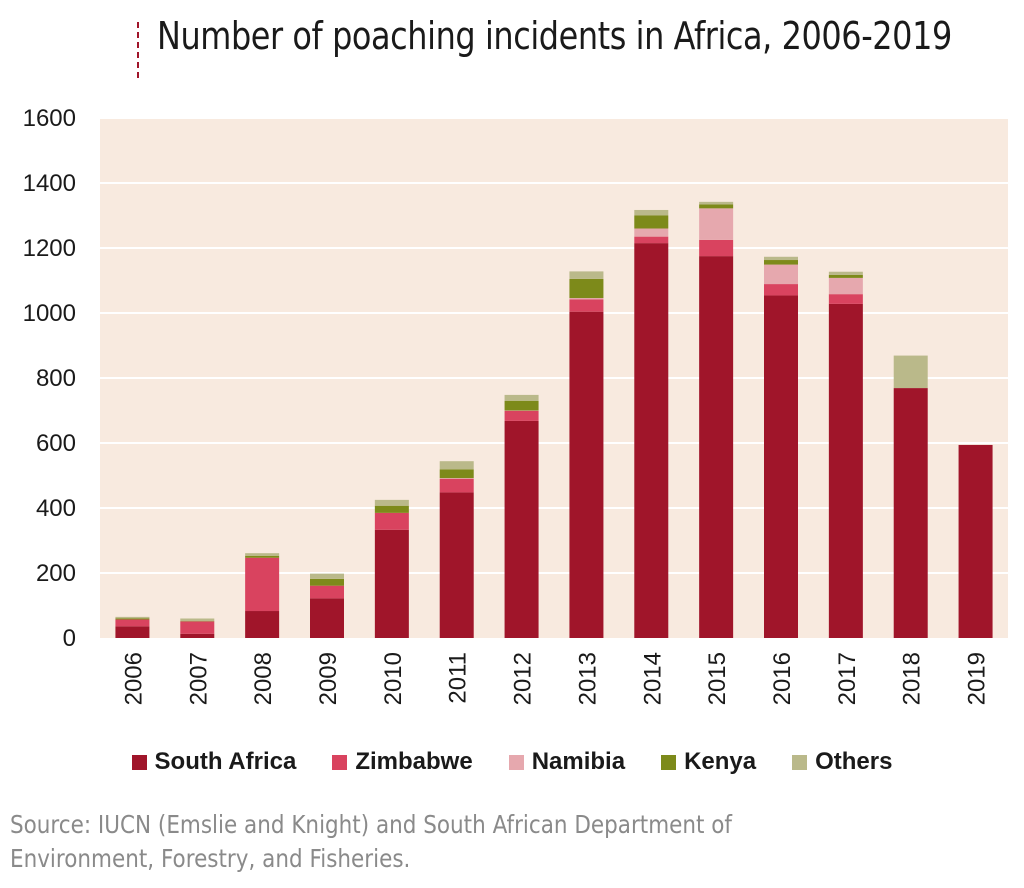 The width and height of the screenshot is (1024, 888). I want to click on y-tick-label: 1200, so click(49, 248).